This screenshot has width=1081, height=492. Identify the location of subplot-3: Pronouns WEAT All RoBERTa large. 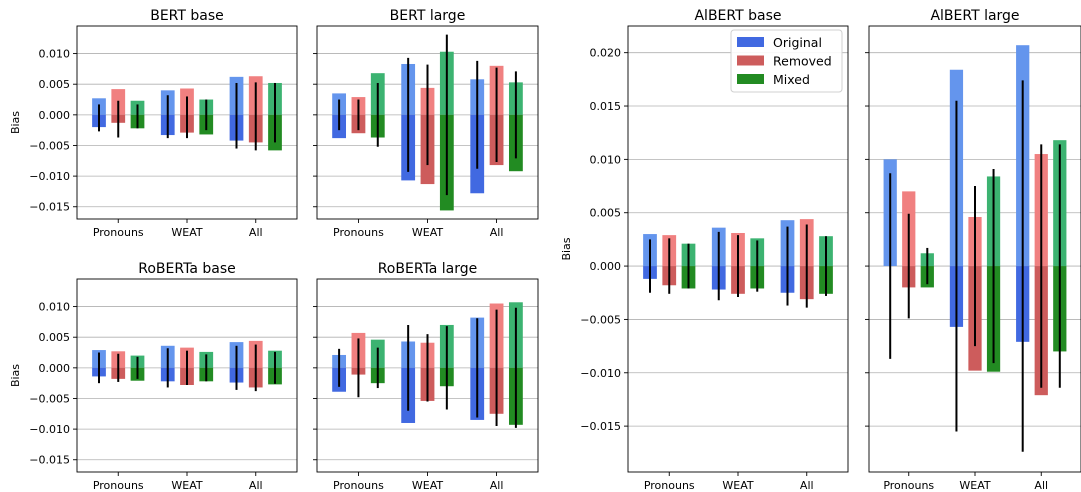
(426, 376).